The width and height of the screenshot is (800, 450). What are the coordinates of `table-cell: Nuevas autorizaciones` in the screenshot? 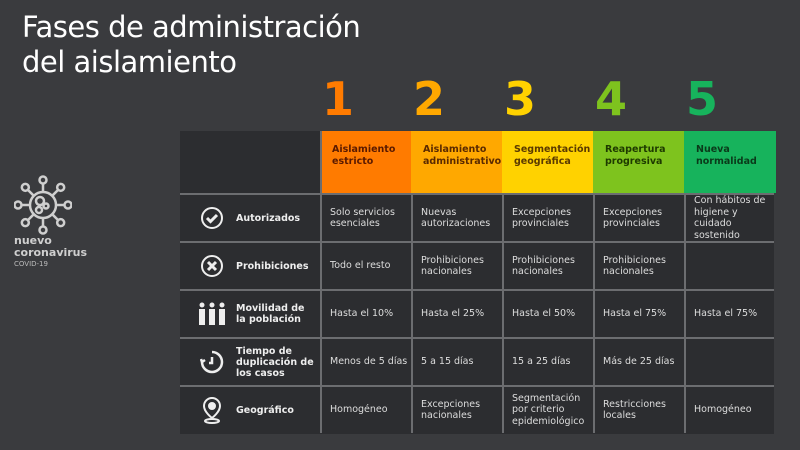 It's located at (456, 218).